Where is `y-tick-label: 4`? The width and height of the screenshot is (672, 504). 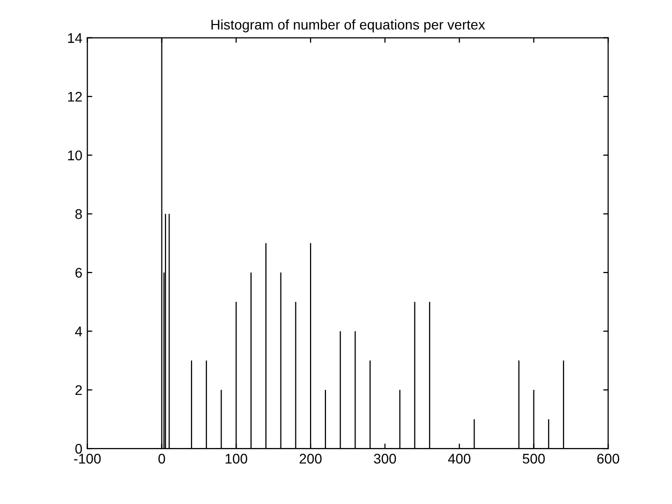 y-tick-label: 4 is located at coordinates (78, 331).